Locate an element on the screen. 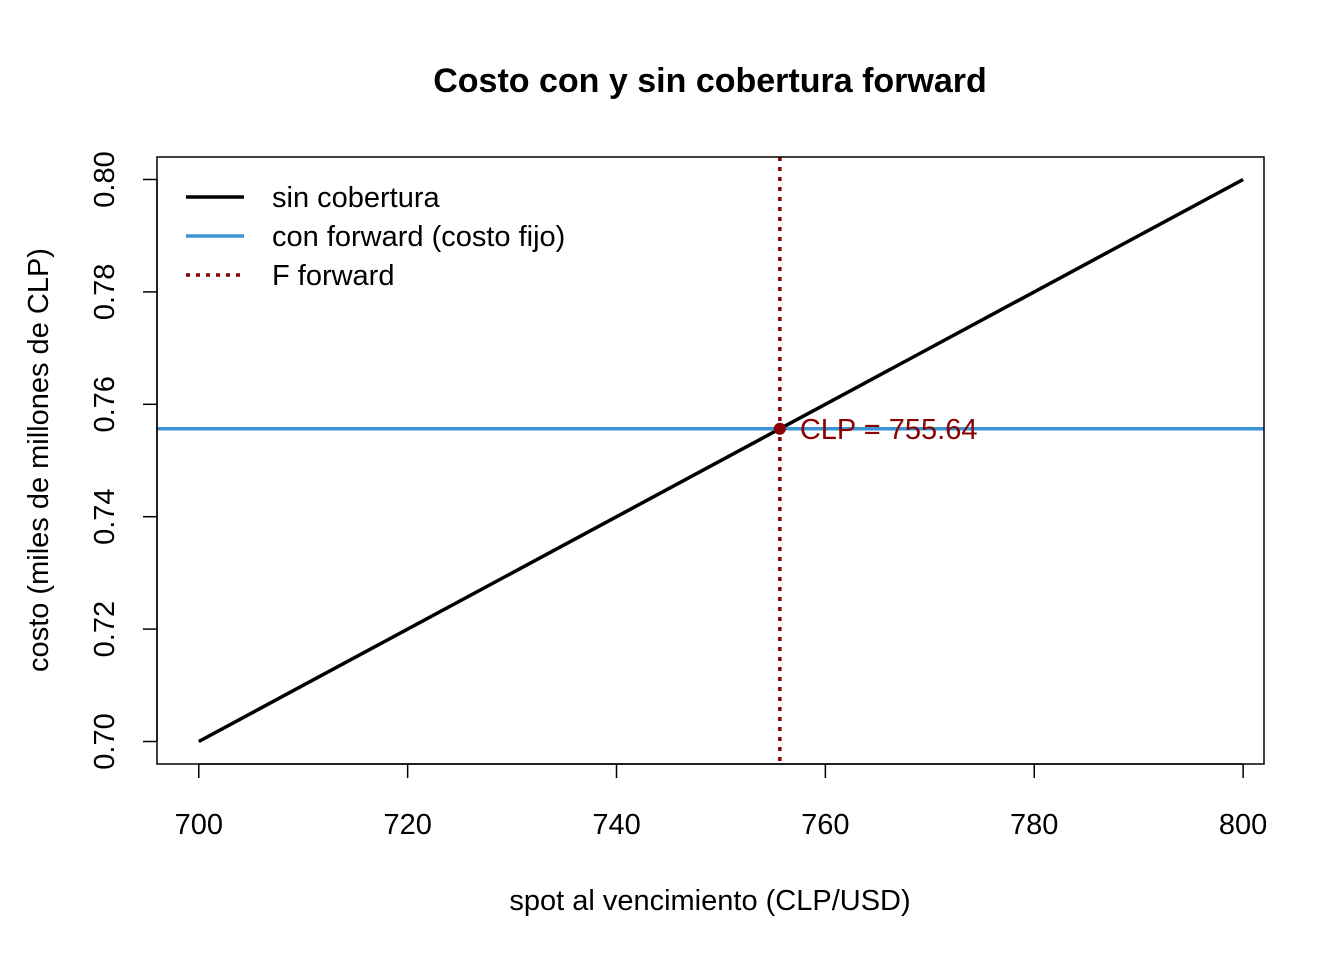 This screenshot has height=960, width=1344. y-axis: 0.70 0.72 0.74 0.76 0.78 0.80 is located at coordinates (123, 460).